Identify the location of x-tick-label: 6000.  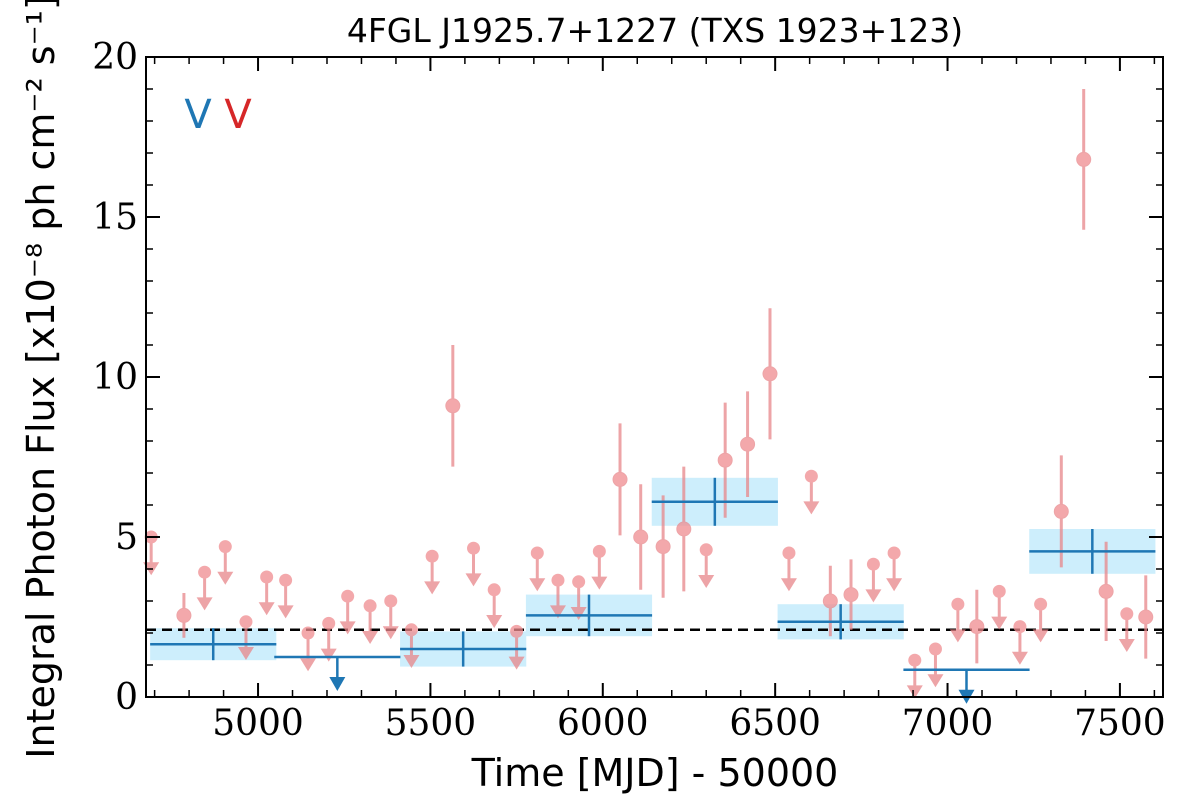
(603, 723).